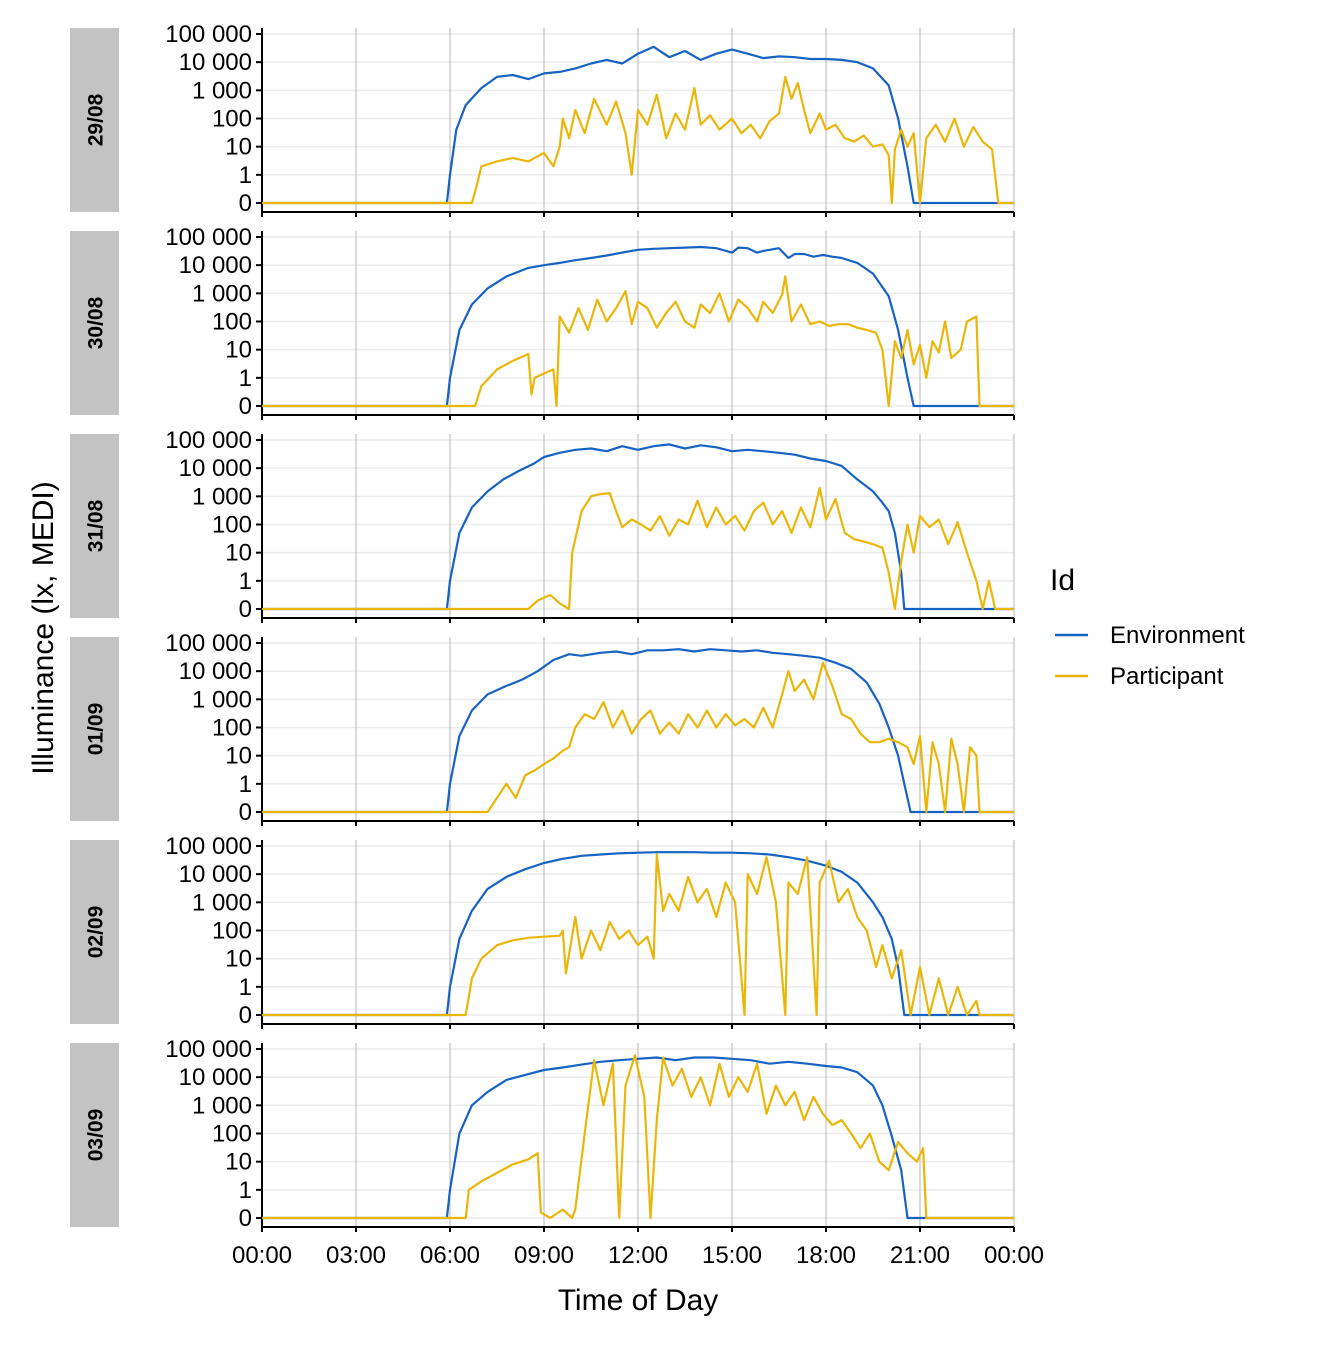  What do you see at coordinates (1177, 635) in the screenshot?
I see `legend-label-environment: Environment` at bounding box center [1177, 635].